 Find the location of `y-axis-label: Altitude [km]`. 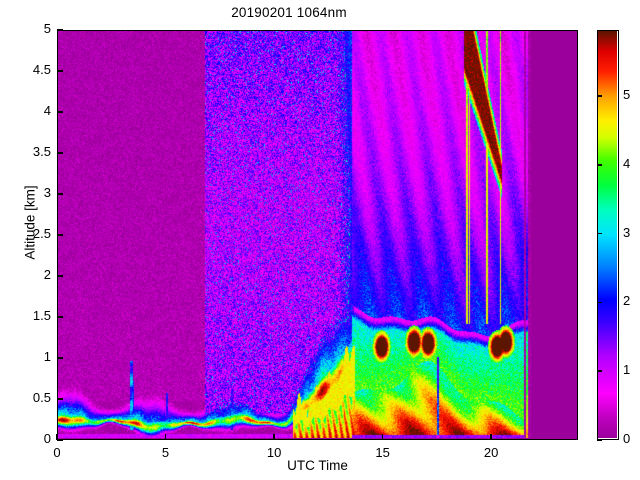

y-axis-label: Altitude [km] is located at coordinates (30, 222).